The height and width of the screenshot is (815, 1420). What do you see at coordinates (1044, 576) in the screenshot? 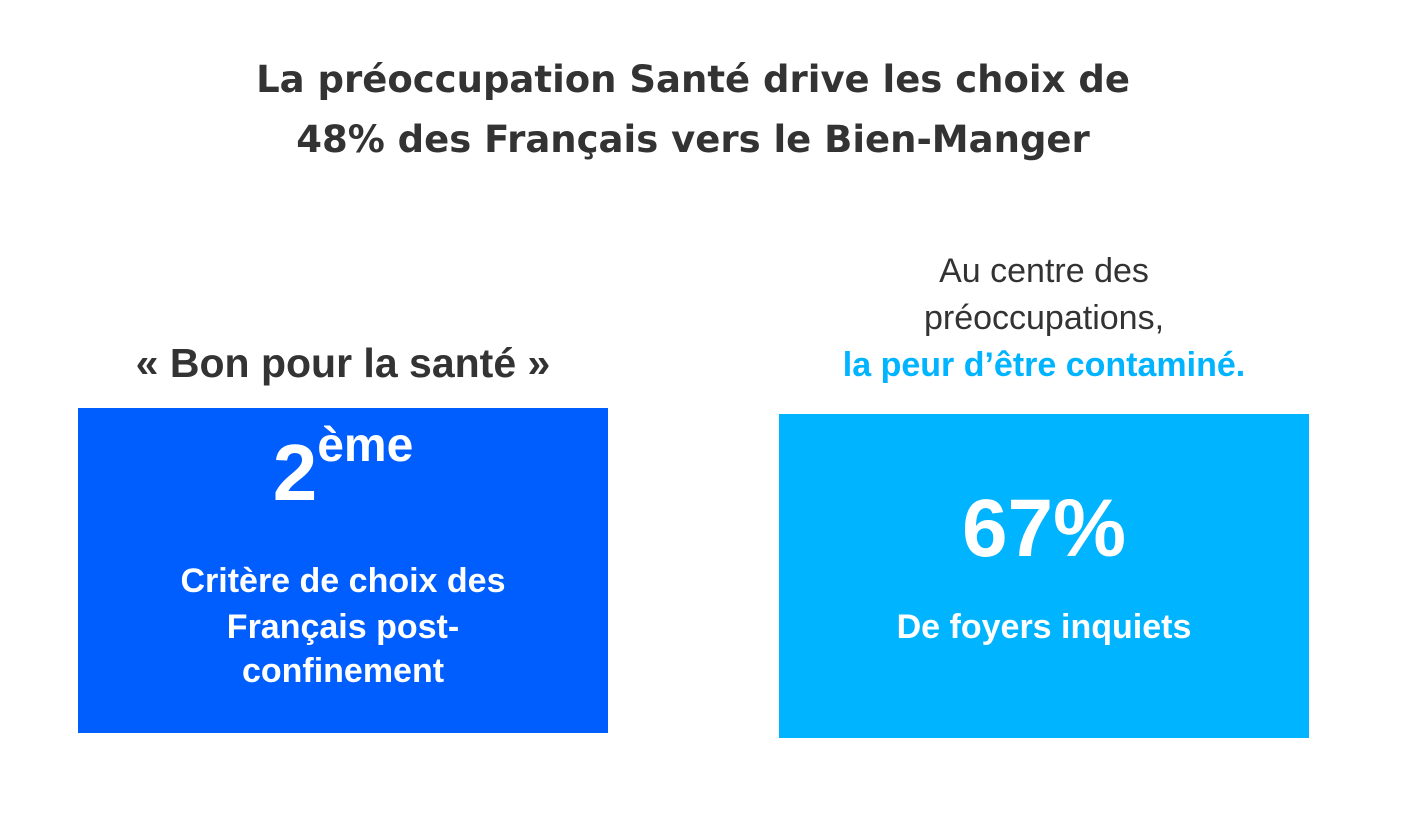
I see `percent-card: 67% De foyers inquiets` at bounding box center [1044, 576].